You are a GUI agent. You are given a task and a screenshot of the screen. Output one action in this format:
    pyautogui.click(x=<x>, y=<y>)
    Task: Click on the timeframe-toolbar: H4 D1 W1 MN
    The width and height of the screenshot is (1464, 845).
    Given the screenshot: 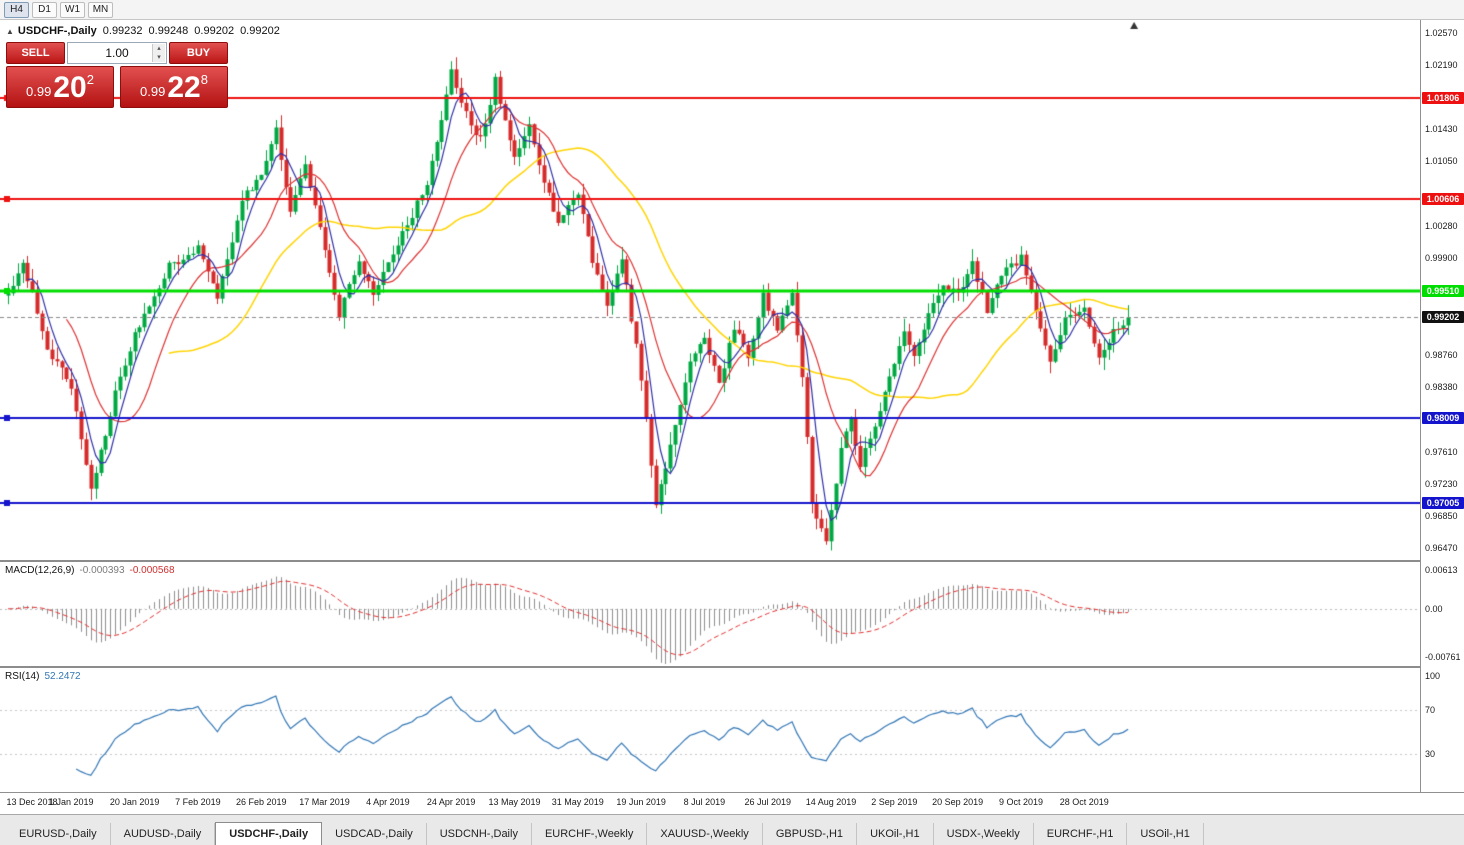 What is the action you would take?
    pyautogui.click(x=732, y=10)
    